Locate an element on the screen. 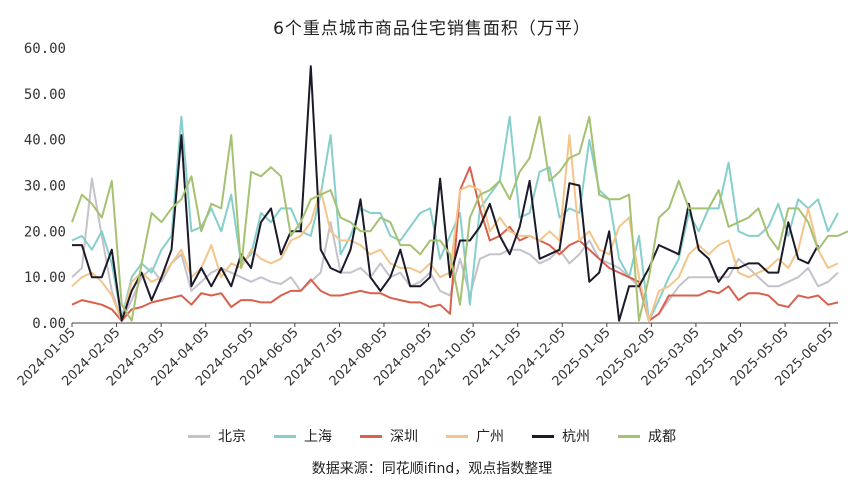 This screenshot has height=486, width=864. chart-title: 6个重点城市商品住宅销售面积（万平） is located at coordinates (432, 29).